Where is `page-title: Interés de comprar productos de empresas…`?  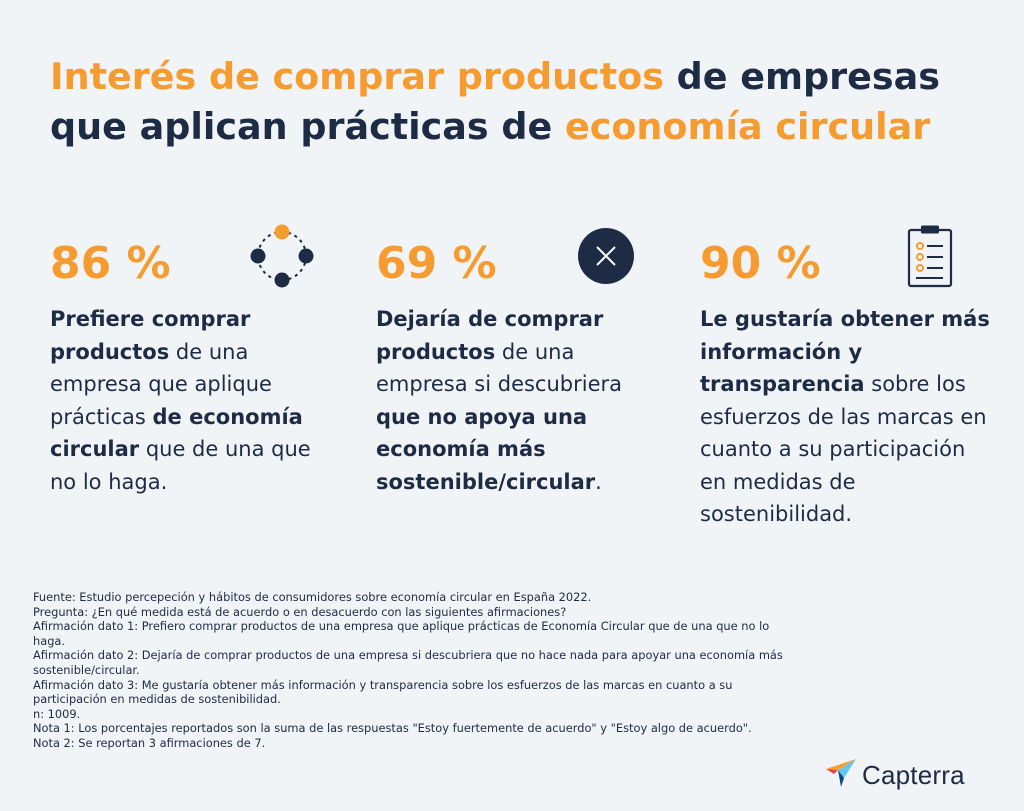
page-title: Interés de comprar productos de empresas… is located at coordinates (520, 102).